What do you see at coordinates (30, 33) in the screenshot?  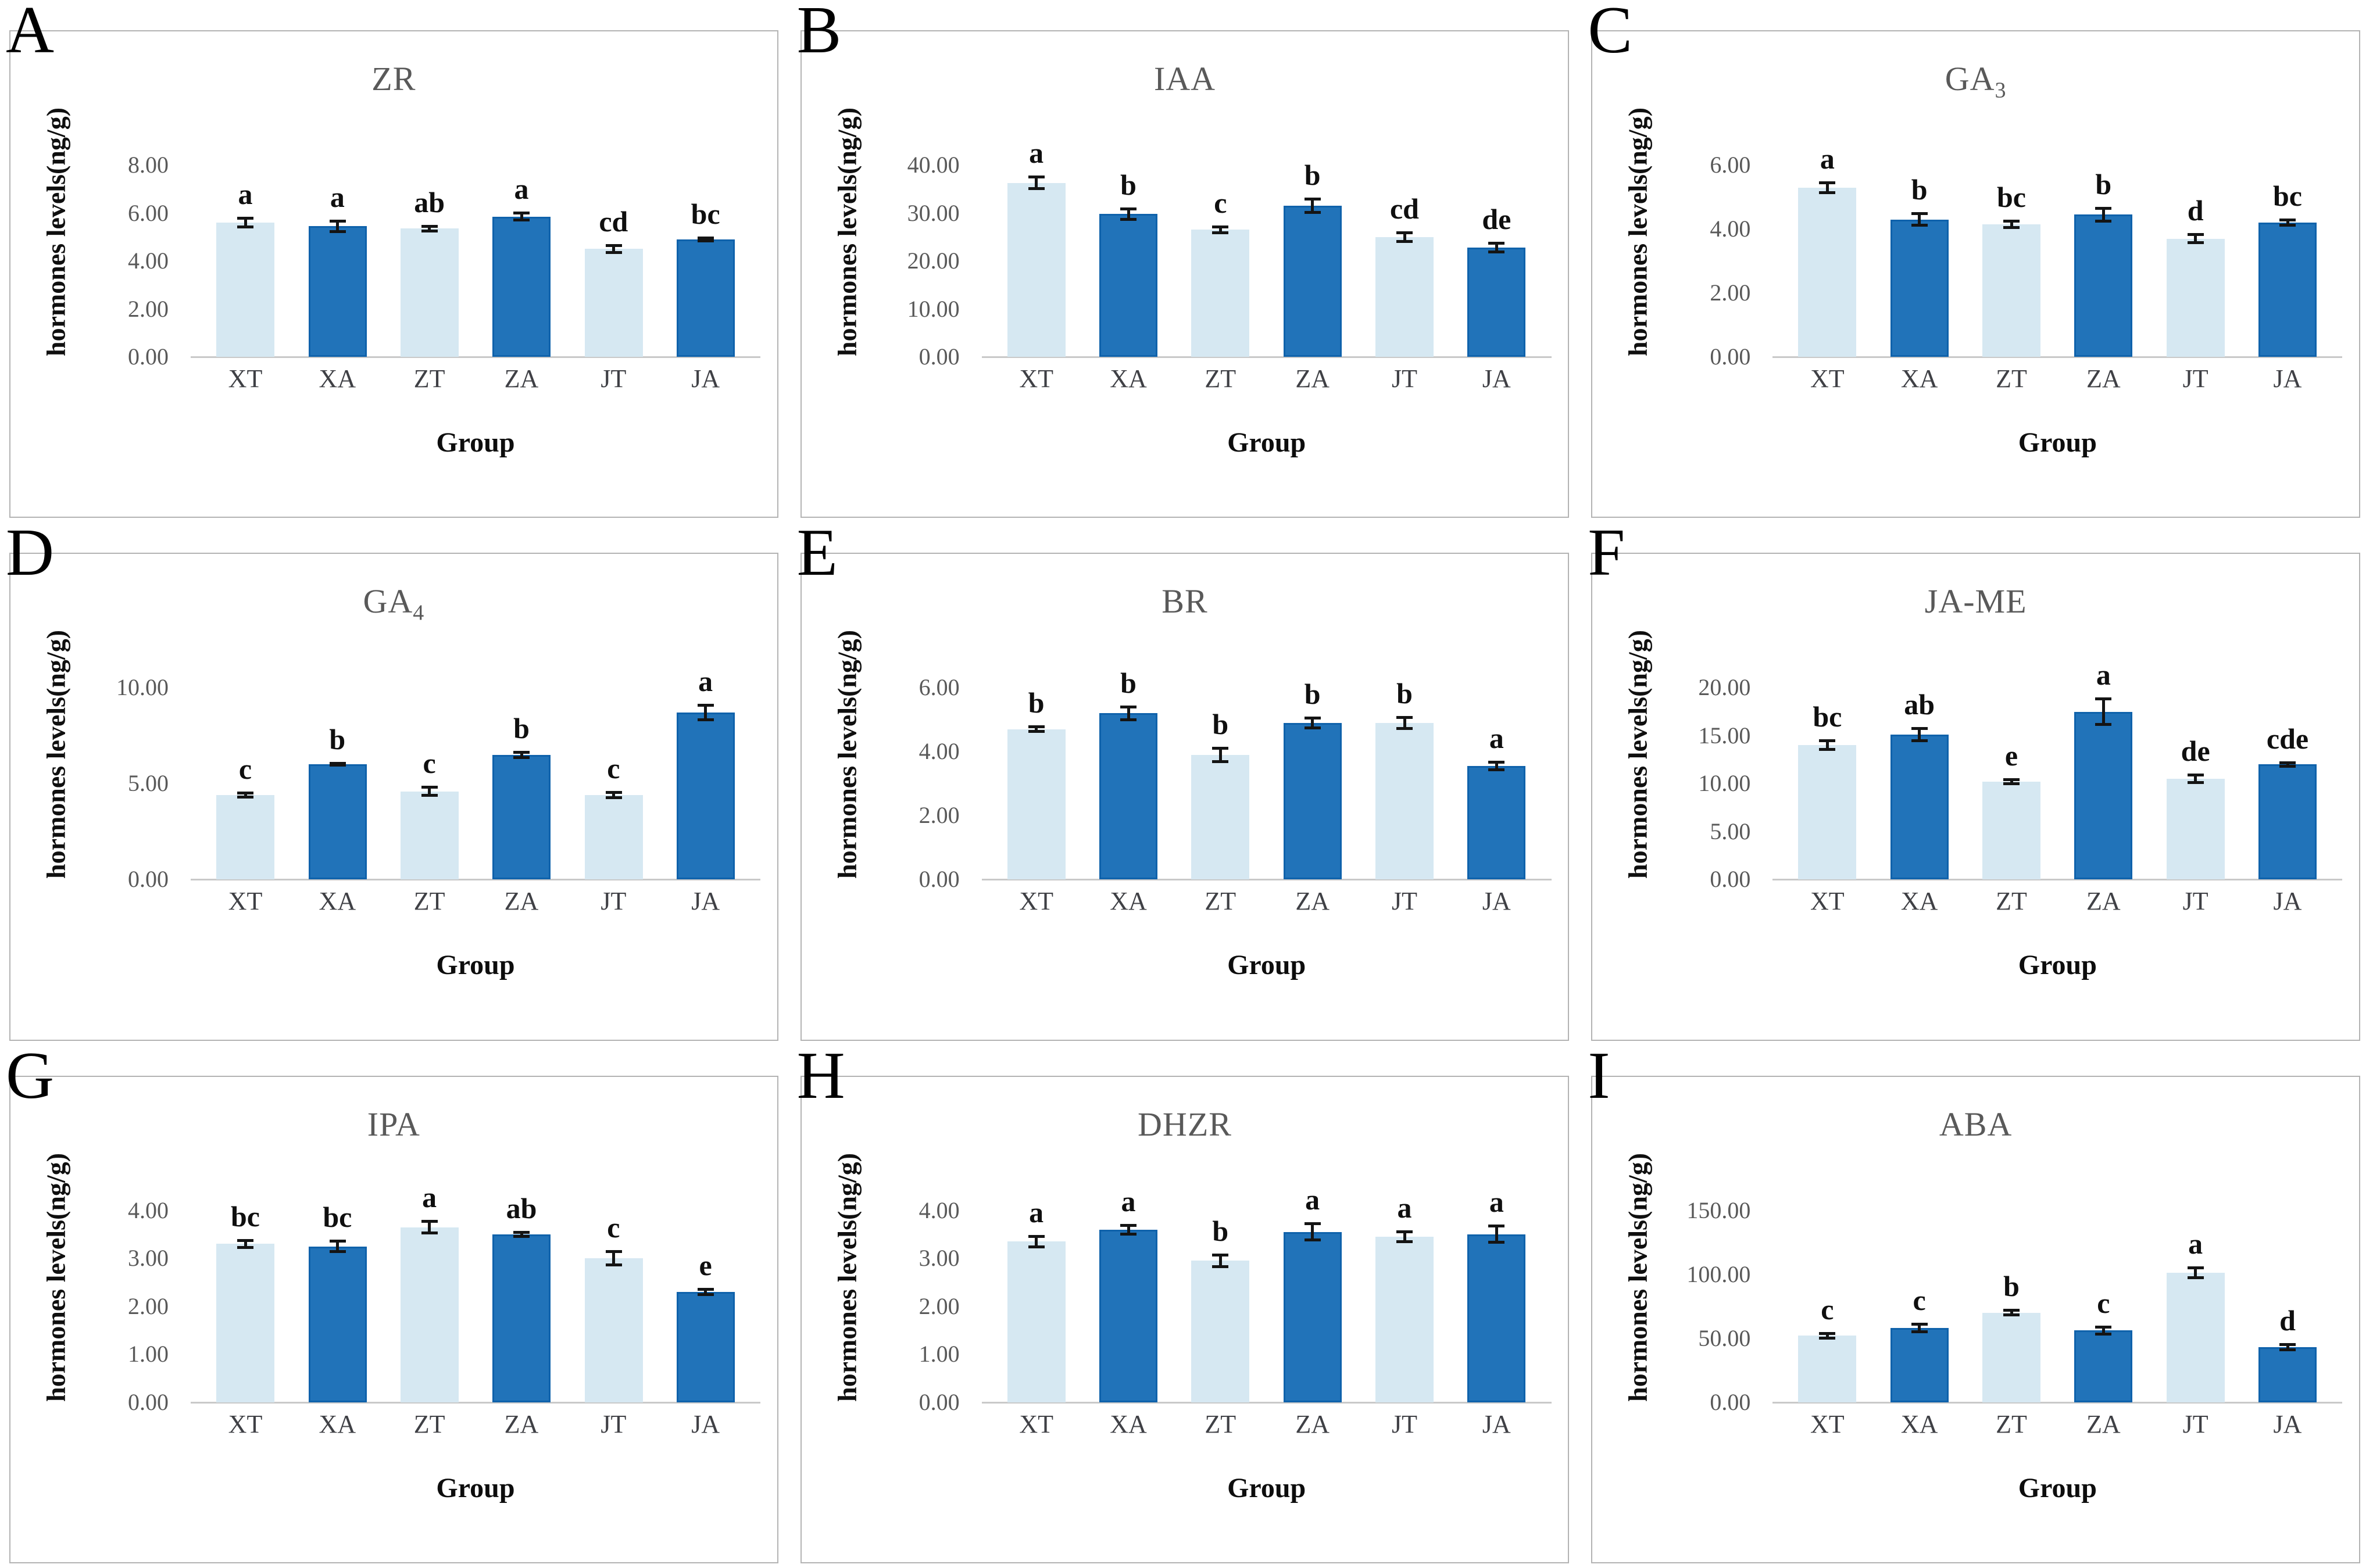 I see `panel-letter: A` at bounding box center [30, 33].